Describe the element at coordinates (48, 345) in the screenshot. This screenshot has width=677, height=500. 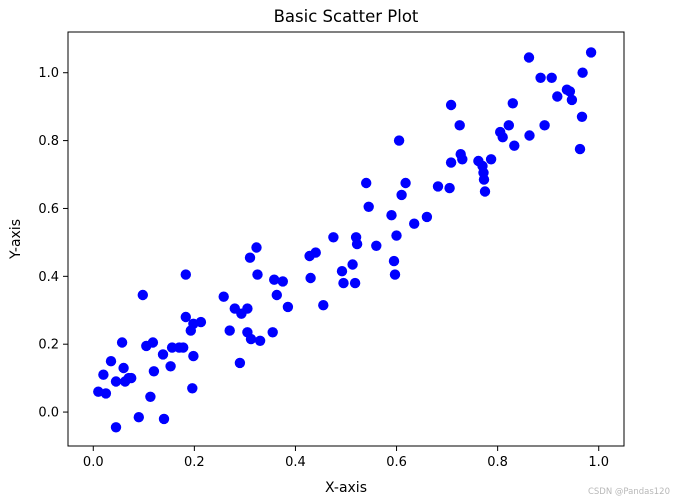
I see `y-tick-label: 0.2` at that location.